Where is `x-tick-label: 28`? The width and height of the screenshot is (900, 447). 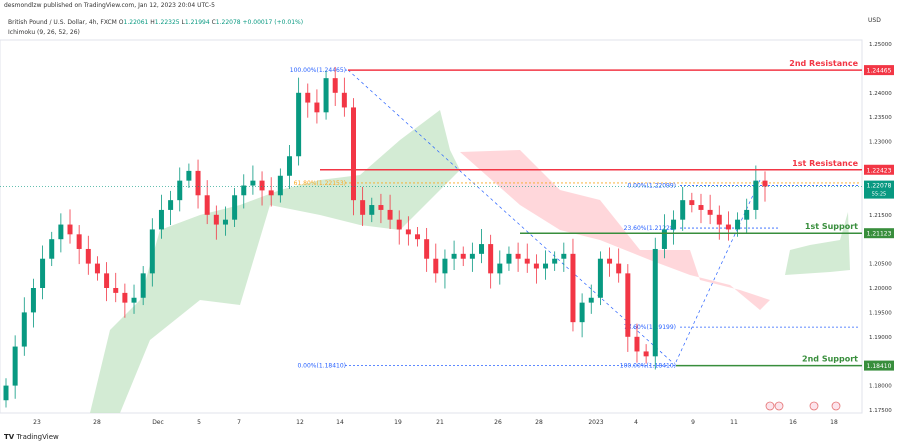
x-tick-label: 28 is located at coordinates (97, 422).